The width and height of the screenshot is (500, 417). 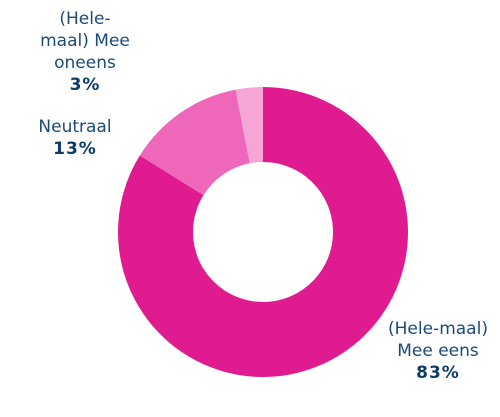 What do you see at coordinates (85, 85) in the screenshot?
I see `value-label: 3%` at bounding box center [85, 85].